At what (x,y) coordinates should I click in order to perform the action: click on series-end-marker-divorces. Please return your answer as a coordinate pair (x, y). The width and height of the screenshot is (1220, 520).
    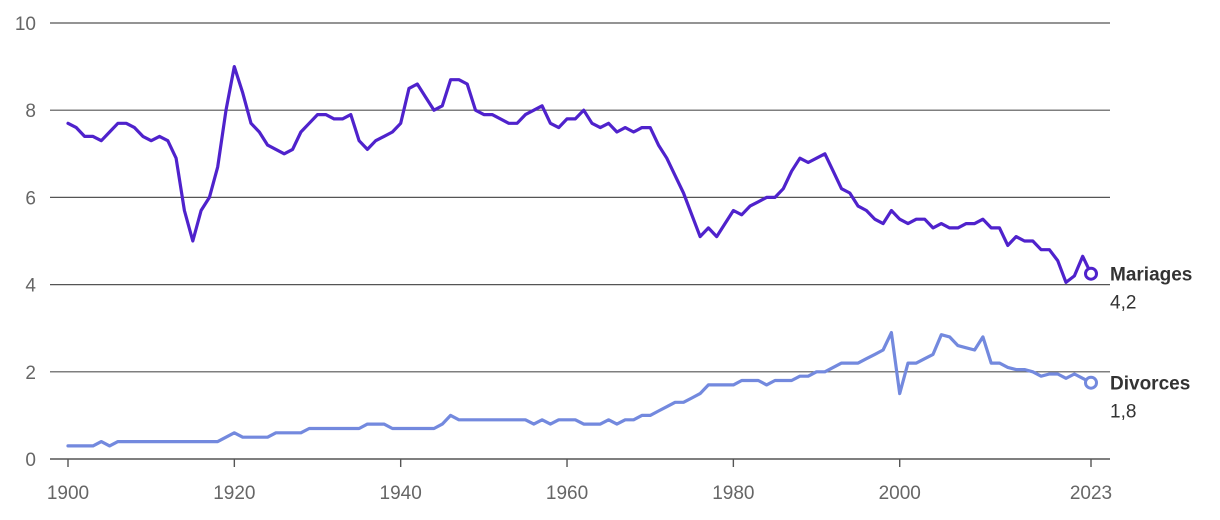
    Looking at the image, I should click on (1091, 382).